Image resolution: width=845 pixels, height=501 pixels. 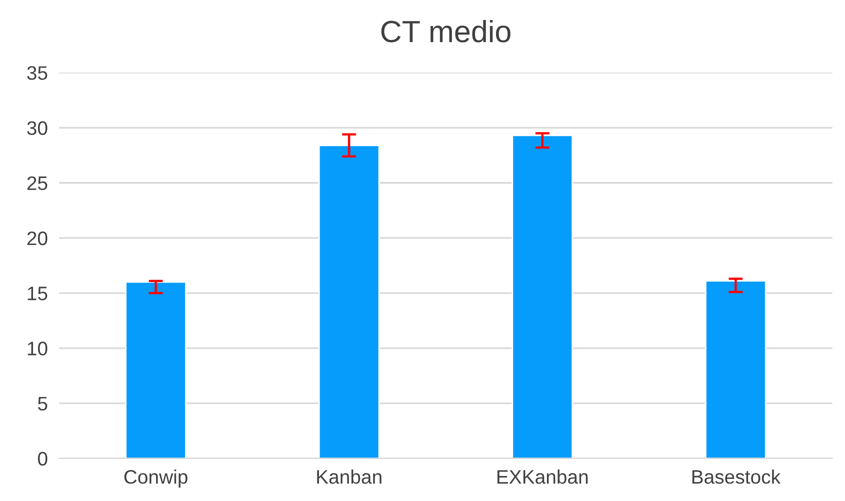 What do you see at coordinates (37, 128) in the screenshot?
I see `y-tick-label: 30` at bounding box center [37, 128].